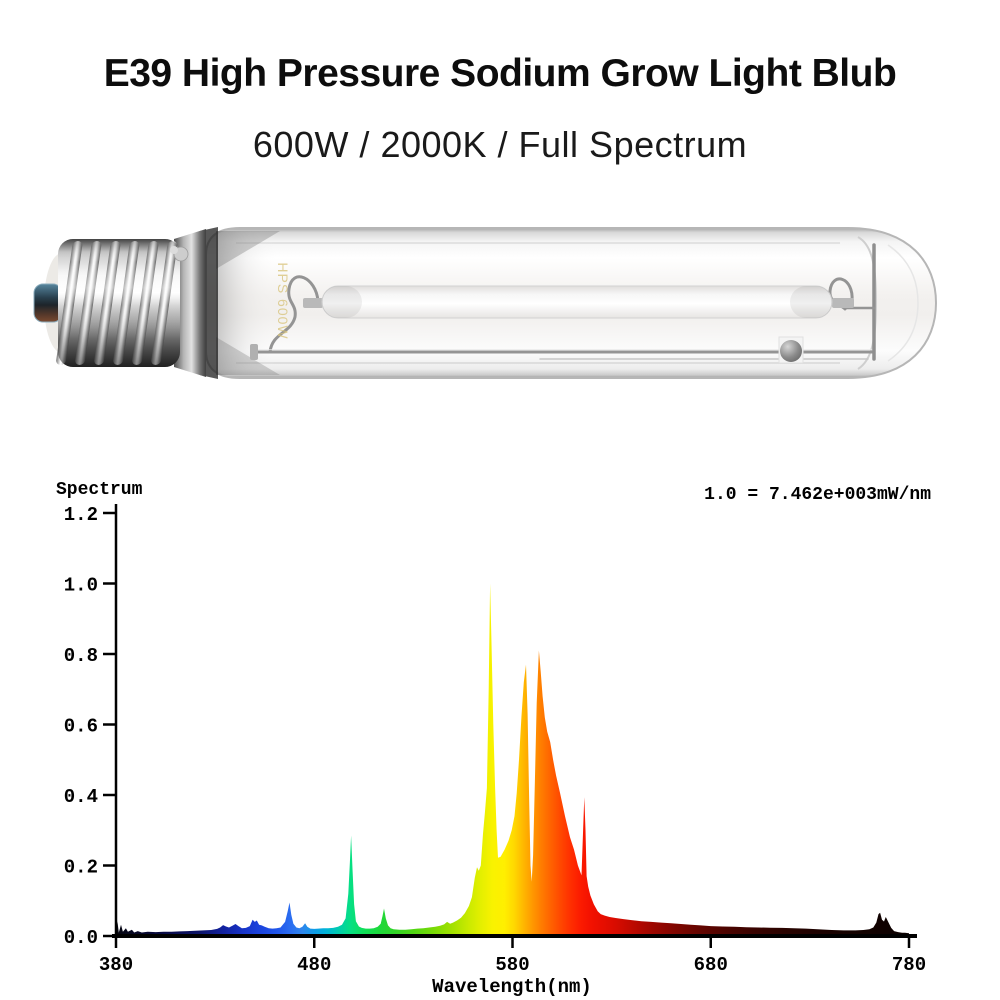  What do you see at coordinates (81, 727) in the screenshot?
I see `y-tick-label: 0.6` at bounding box center [81, 727].